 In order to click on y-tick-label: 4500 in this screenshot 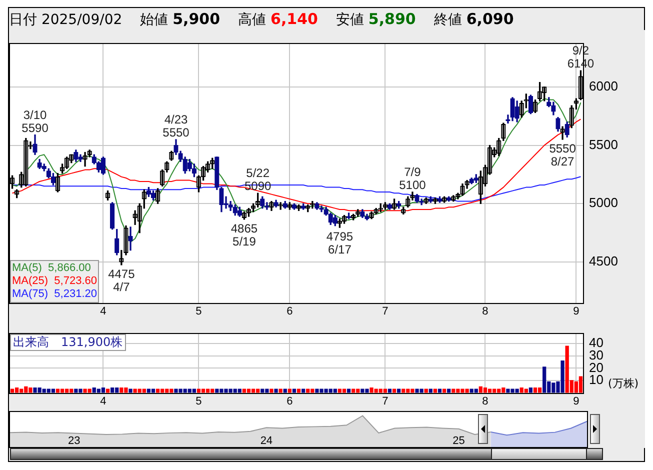, I will do `click(603, 261)`.